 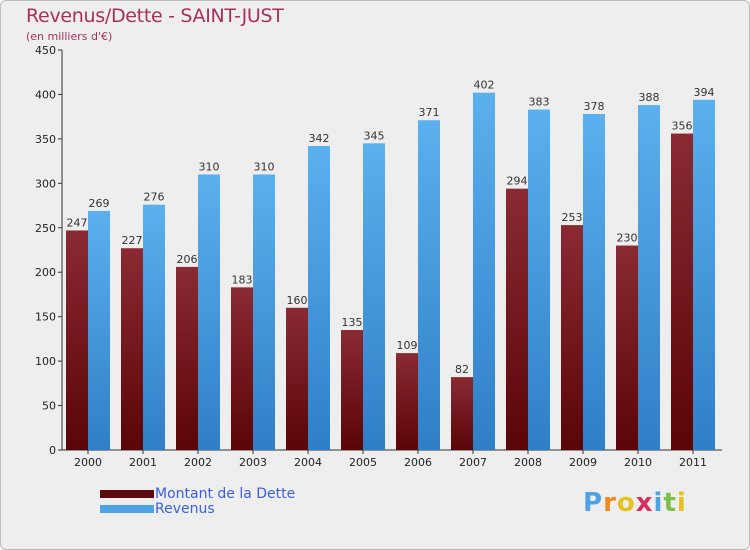 What do you see at coordinates (198, 462) in the screenshot?
I see `x-tick-label: 2002` at bounding box center [198, 462].